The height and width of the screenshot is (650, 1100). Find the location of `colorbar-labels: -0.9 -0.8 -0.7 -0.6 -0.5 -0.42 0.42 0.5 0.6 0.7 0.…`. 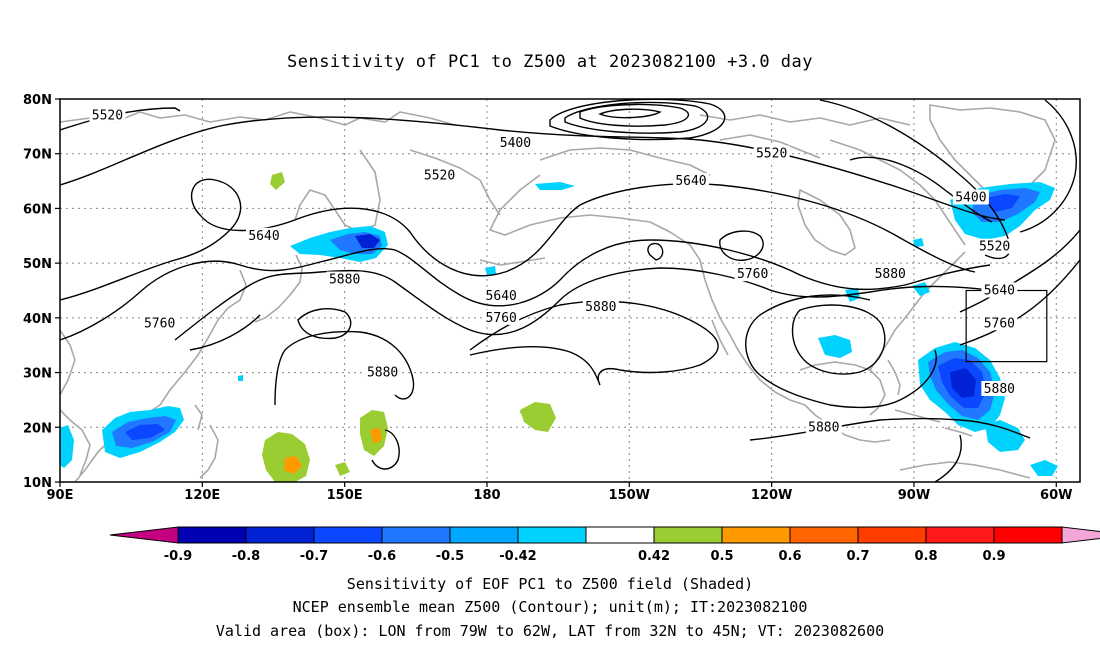

colorbar-labels: -0.9 -0.8 -0.7 -0.6 -0.5 -0.42 0.42 0.5 0.6 0.7 0.… is located at coordinates (585, 556).